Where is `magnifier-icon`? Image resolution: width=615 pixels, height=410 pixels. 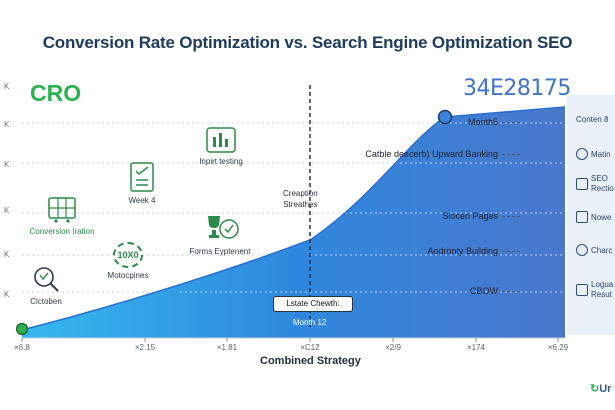 magnifier-icon is located at coordinates (46, 279).